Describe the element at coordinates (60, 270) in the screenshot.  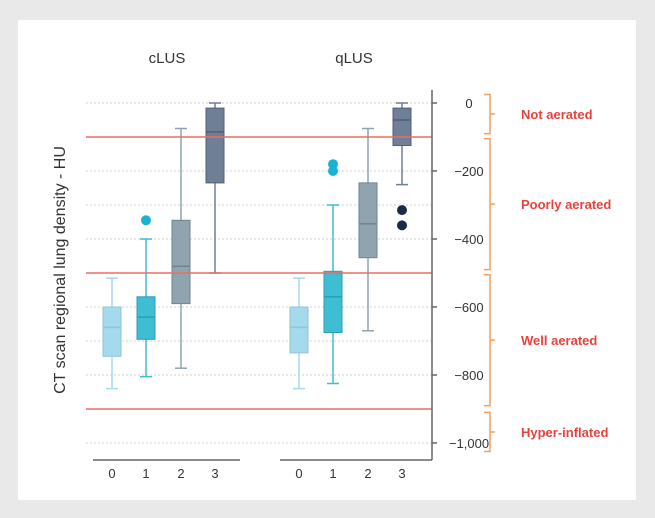
I see `y-axis-label: CT scan regional lung density - HU` at that location.